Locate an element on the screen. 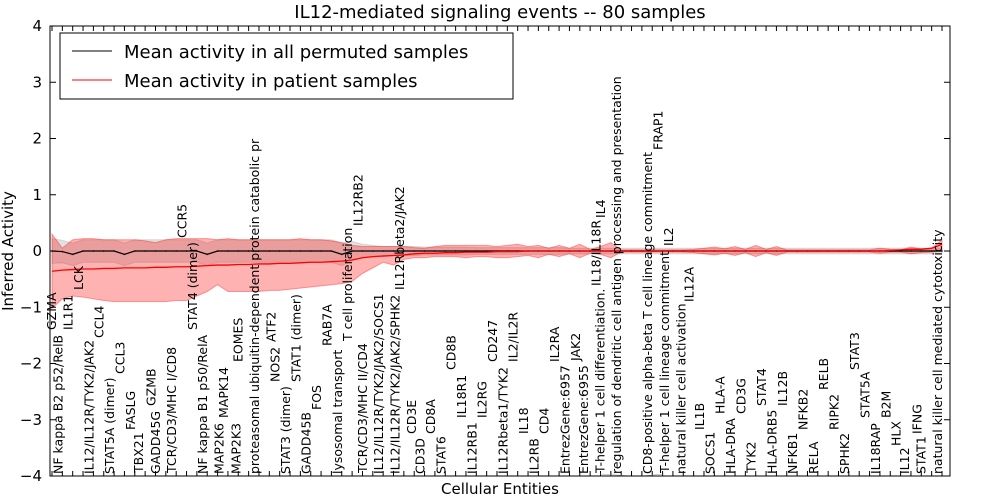 Image resolution: width=1000 pixels, height=500 pixels. x-tick-label: HLX is located at coordinates (896, 433).